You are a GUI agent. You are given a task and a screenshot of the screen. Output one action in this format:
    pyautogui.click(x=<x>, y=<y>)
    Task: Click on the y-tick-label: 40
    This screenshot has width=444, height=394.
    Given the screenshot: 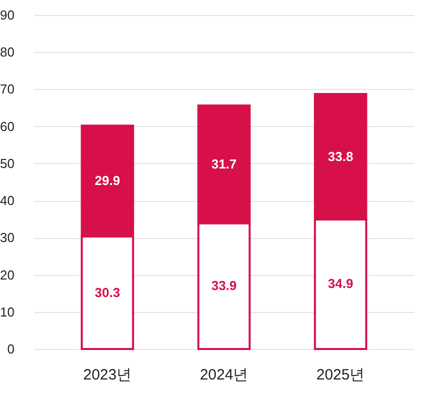 What is the action you would take?
    pyautogui.click(x=7, y=200)
    